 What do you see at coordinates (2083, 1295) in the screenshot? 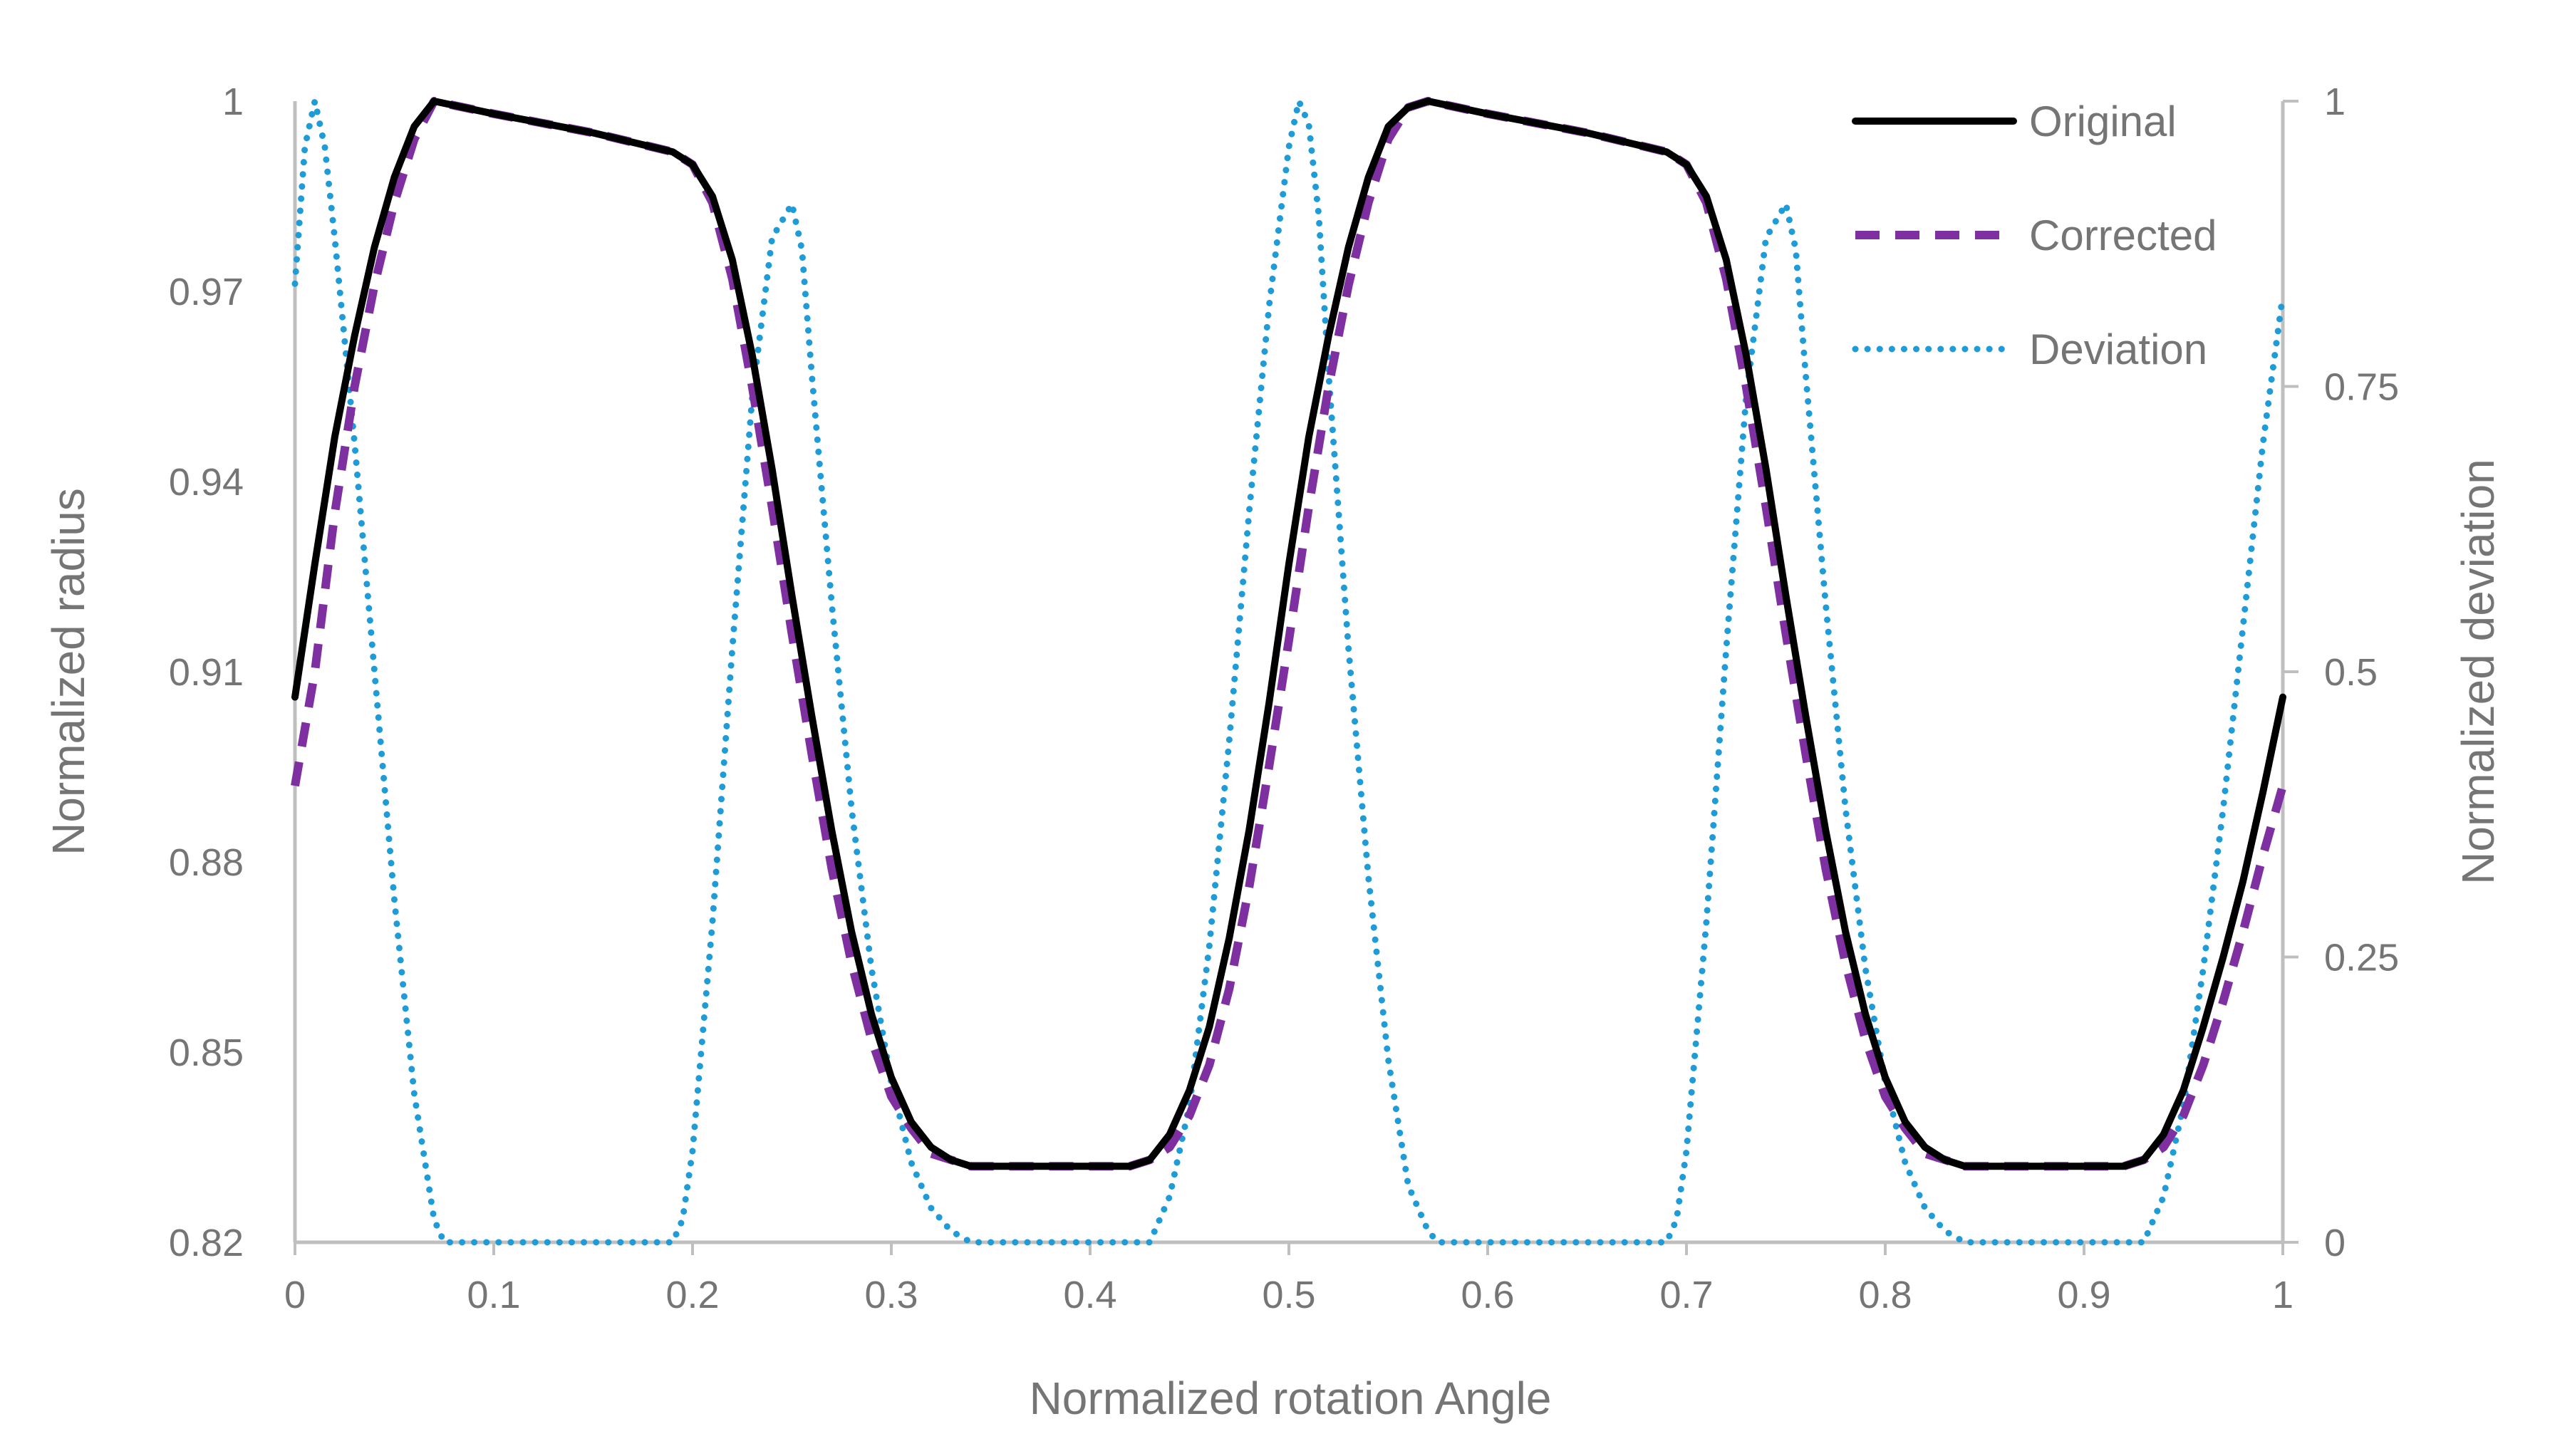
I see `x-tick-label: 0.9` at bounding box center [2083, 1295].